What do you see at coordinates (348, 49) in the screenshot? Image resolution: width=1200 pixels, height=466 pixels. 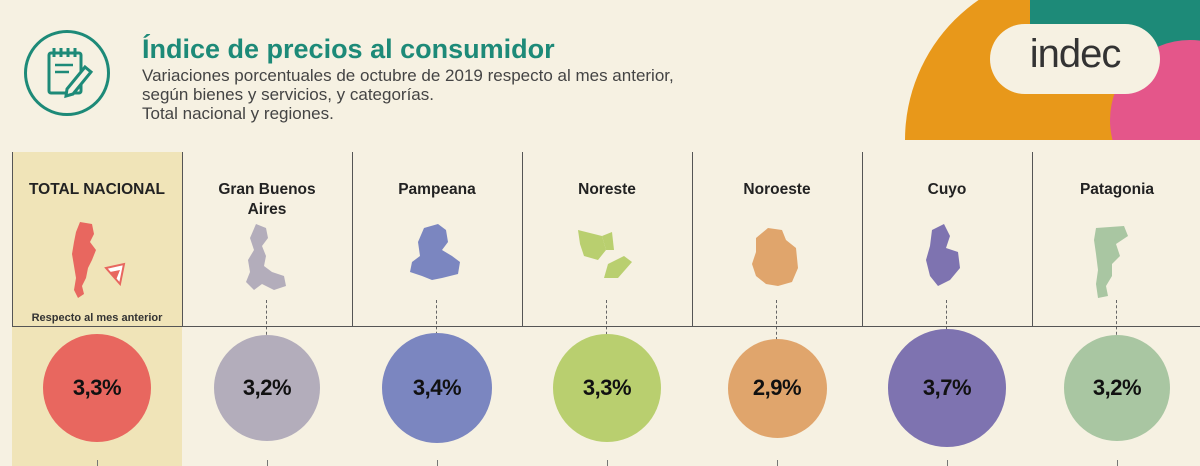 I see `page-title: Índice de precios al consumidor` at bounding box center [348, 49].